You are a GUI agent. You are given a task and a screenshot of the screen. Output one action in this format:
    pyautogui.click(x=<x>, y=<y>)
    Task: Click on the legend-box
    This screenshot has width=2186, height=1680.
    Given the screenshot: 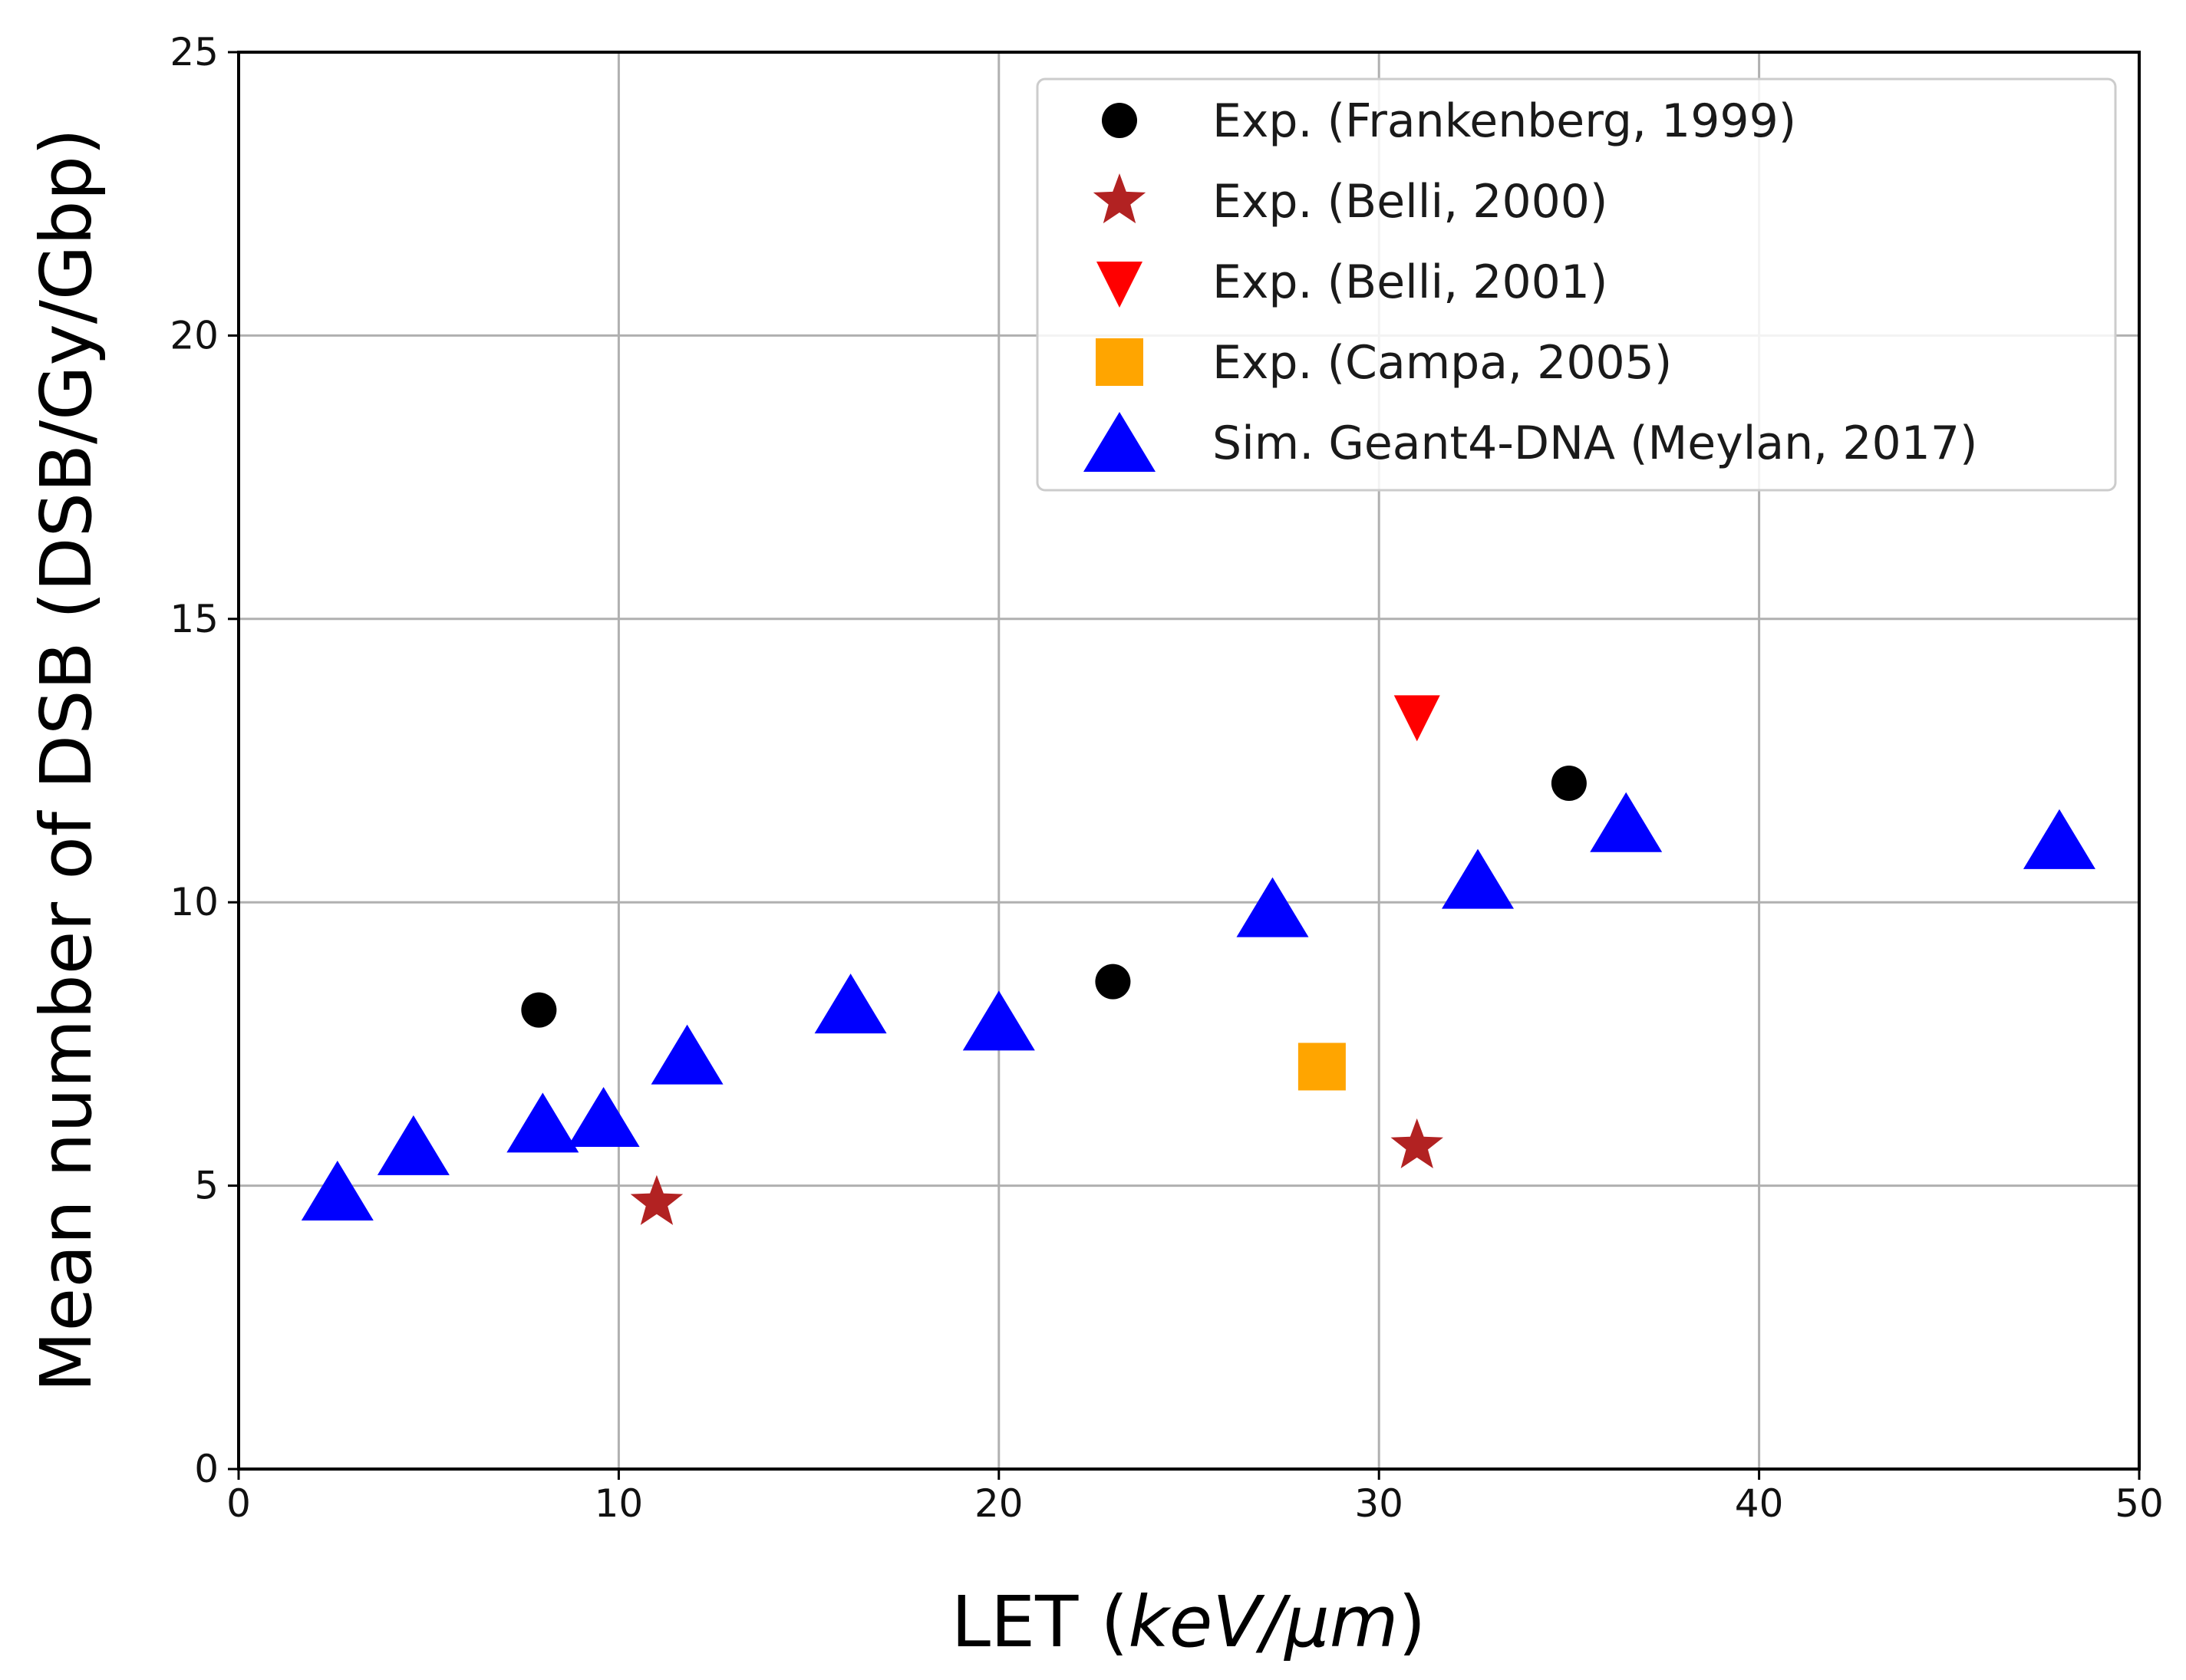 What is the action you would take?
    pyautogui.click(x=1577, y=284)
    